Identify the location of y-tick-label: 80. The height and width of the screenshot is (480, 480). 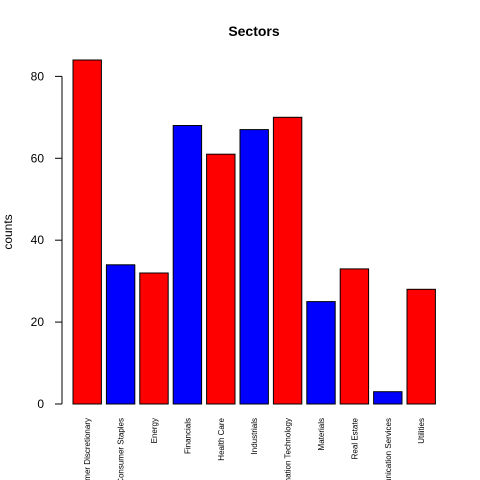
(38, 76).